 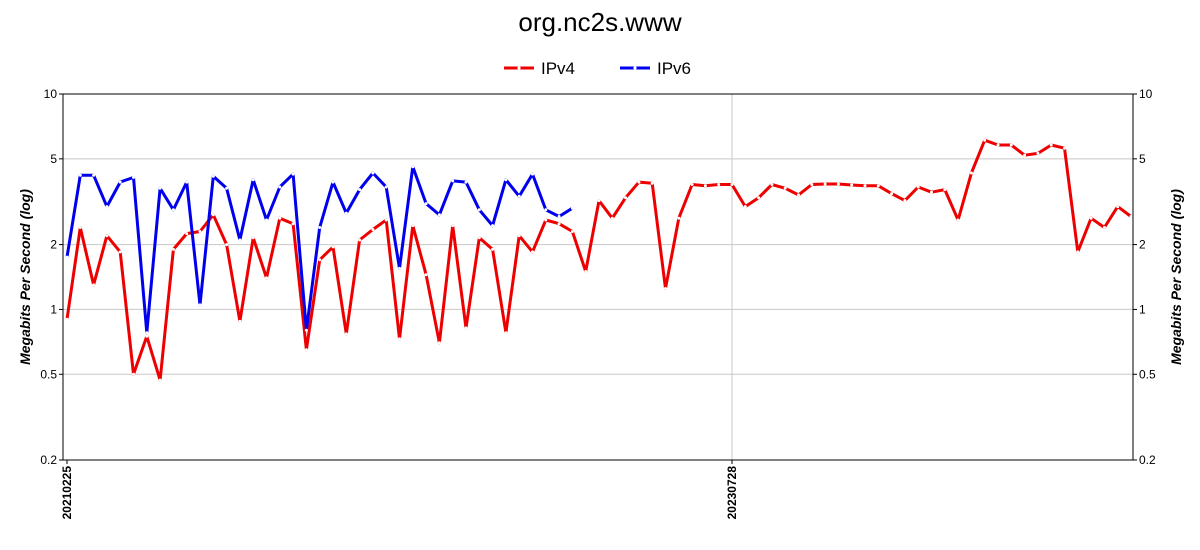 What do you see at coordinates (53, 159) in the screenshot?
I see `y-tick-label-left: 5` at bounding box center [53, 159].